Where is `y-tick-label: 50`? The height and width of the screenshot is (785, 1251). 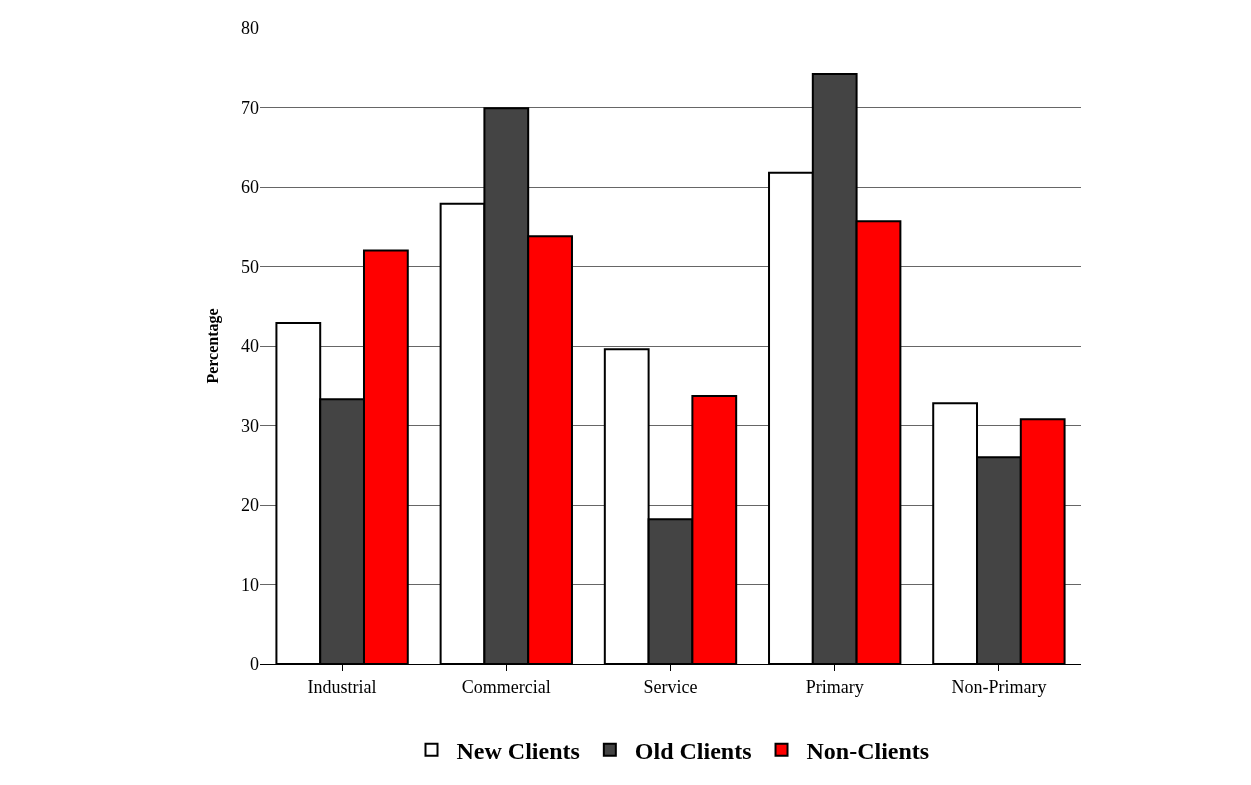
y-tick-label: 50 is located at coordinates (250, 266).